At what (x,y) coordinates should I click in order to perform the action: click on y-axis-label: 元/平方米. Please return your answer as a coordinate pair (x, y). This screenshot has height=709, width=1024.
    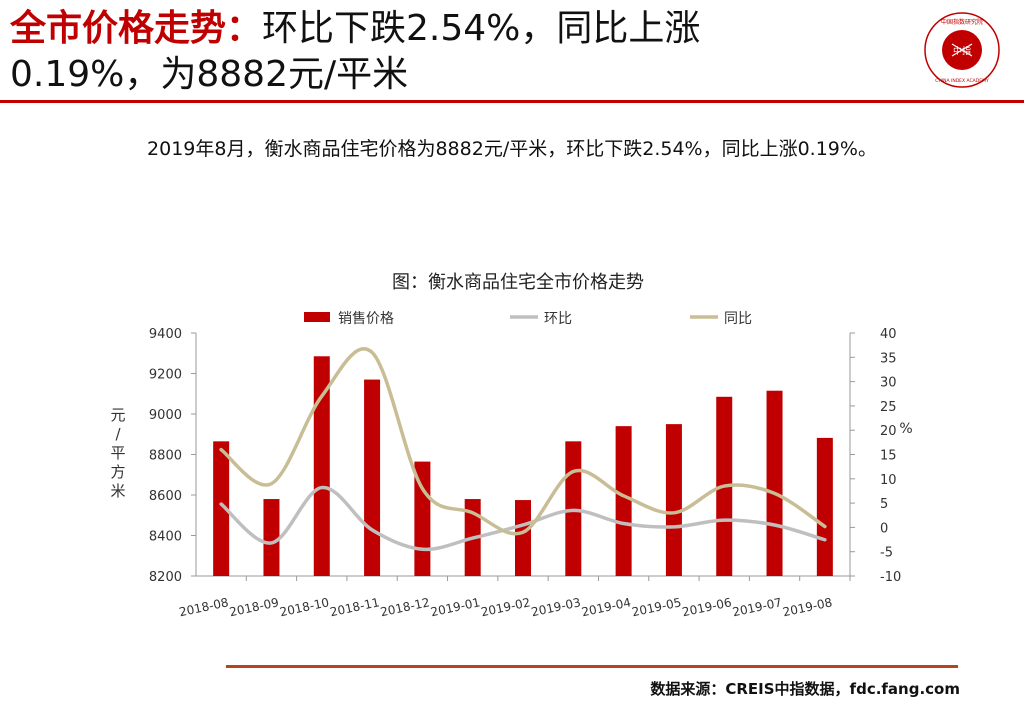
    Looking at the image, I should click on (117, 453).